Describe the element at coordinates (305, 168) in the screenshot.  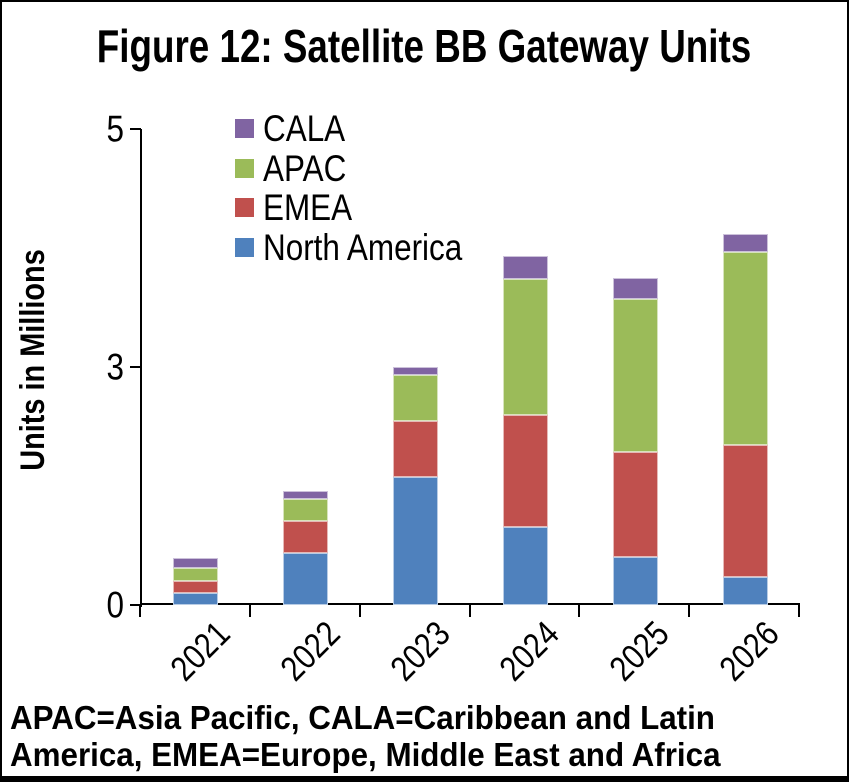
I see `legend-label: APAC` at that location.